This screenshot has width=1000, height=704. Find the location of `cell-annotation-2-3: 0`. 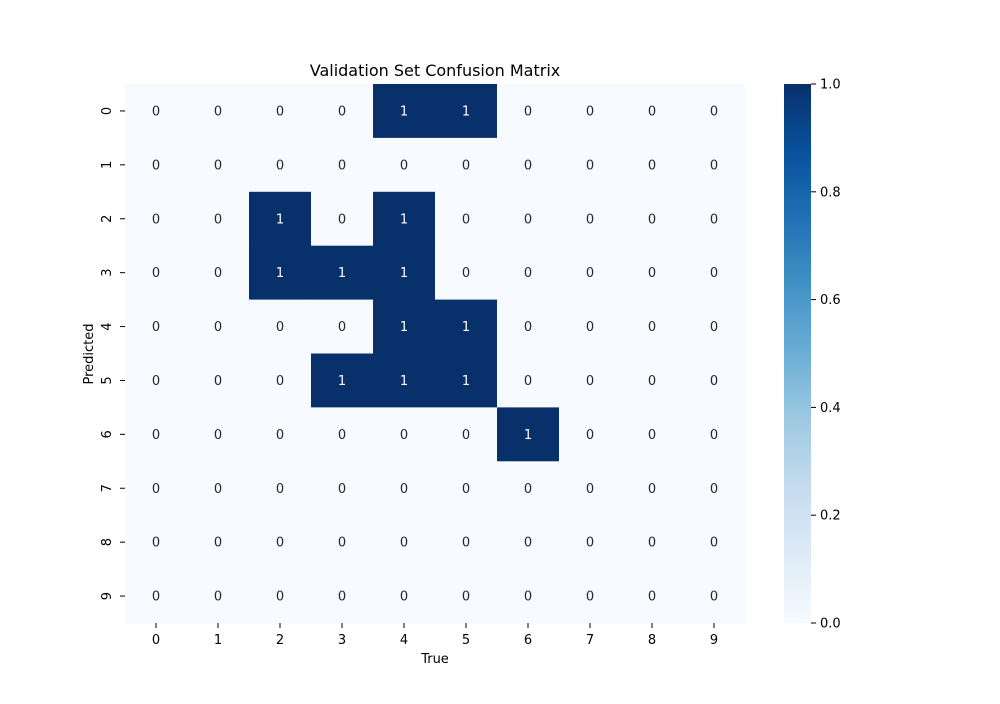

cell-annotation-2-3: 0 is located at coordinates (342, 219).